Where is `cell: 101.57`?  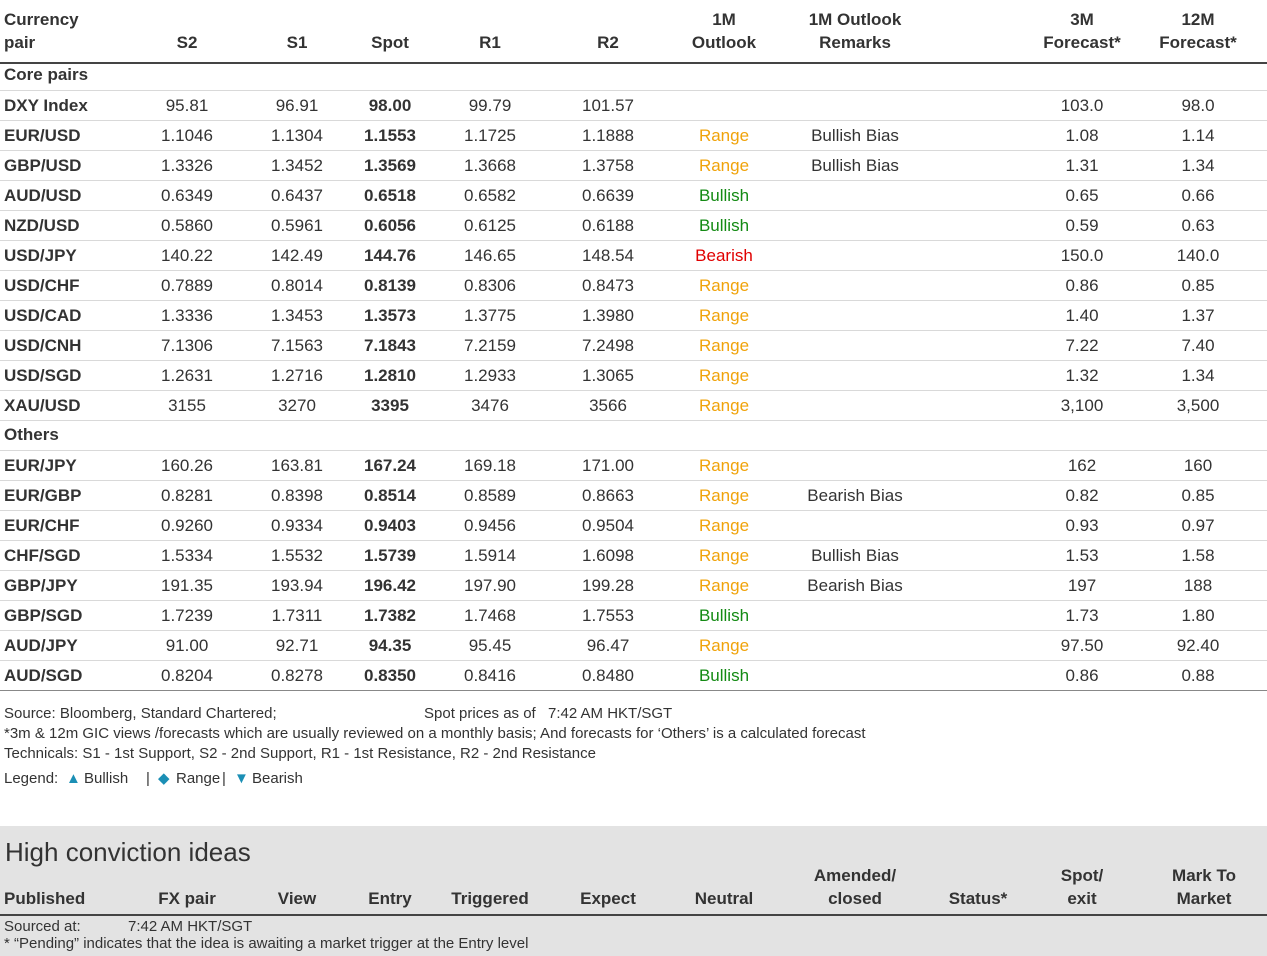
cell: 101.57 is located at coordinates (608, 105).